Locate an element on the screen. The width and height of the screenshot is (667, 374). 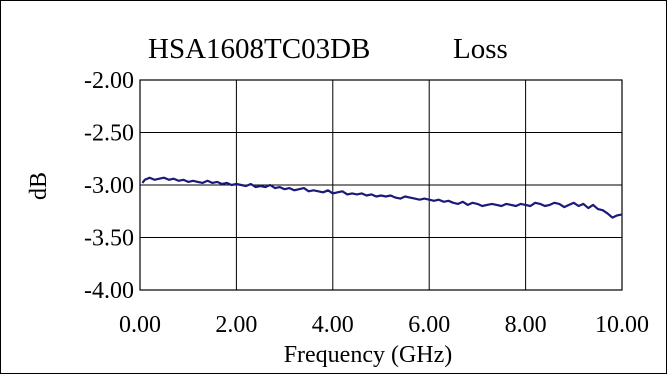
loss-series-line is located at coordinates (382, 197).